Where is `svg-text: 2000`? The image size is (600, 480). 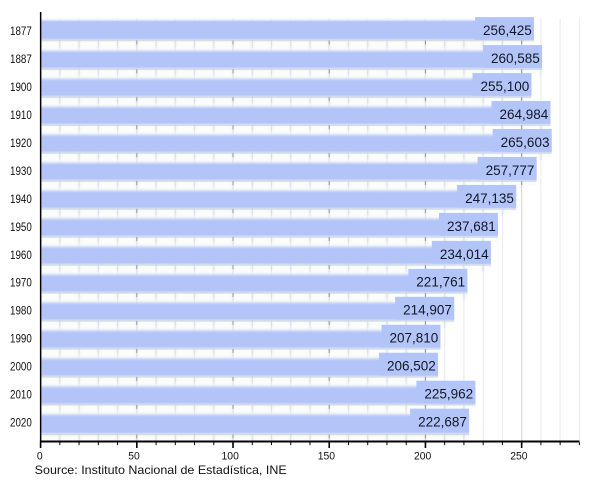 svg-text: 2000 is located at coordinates (21, 368).